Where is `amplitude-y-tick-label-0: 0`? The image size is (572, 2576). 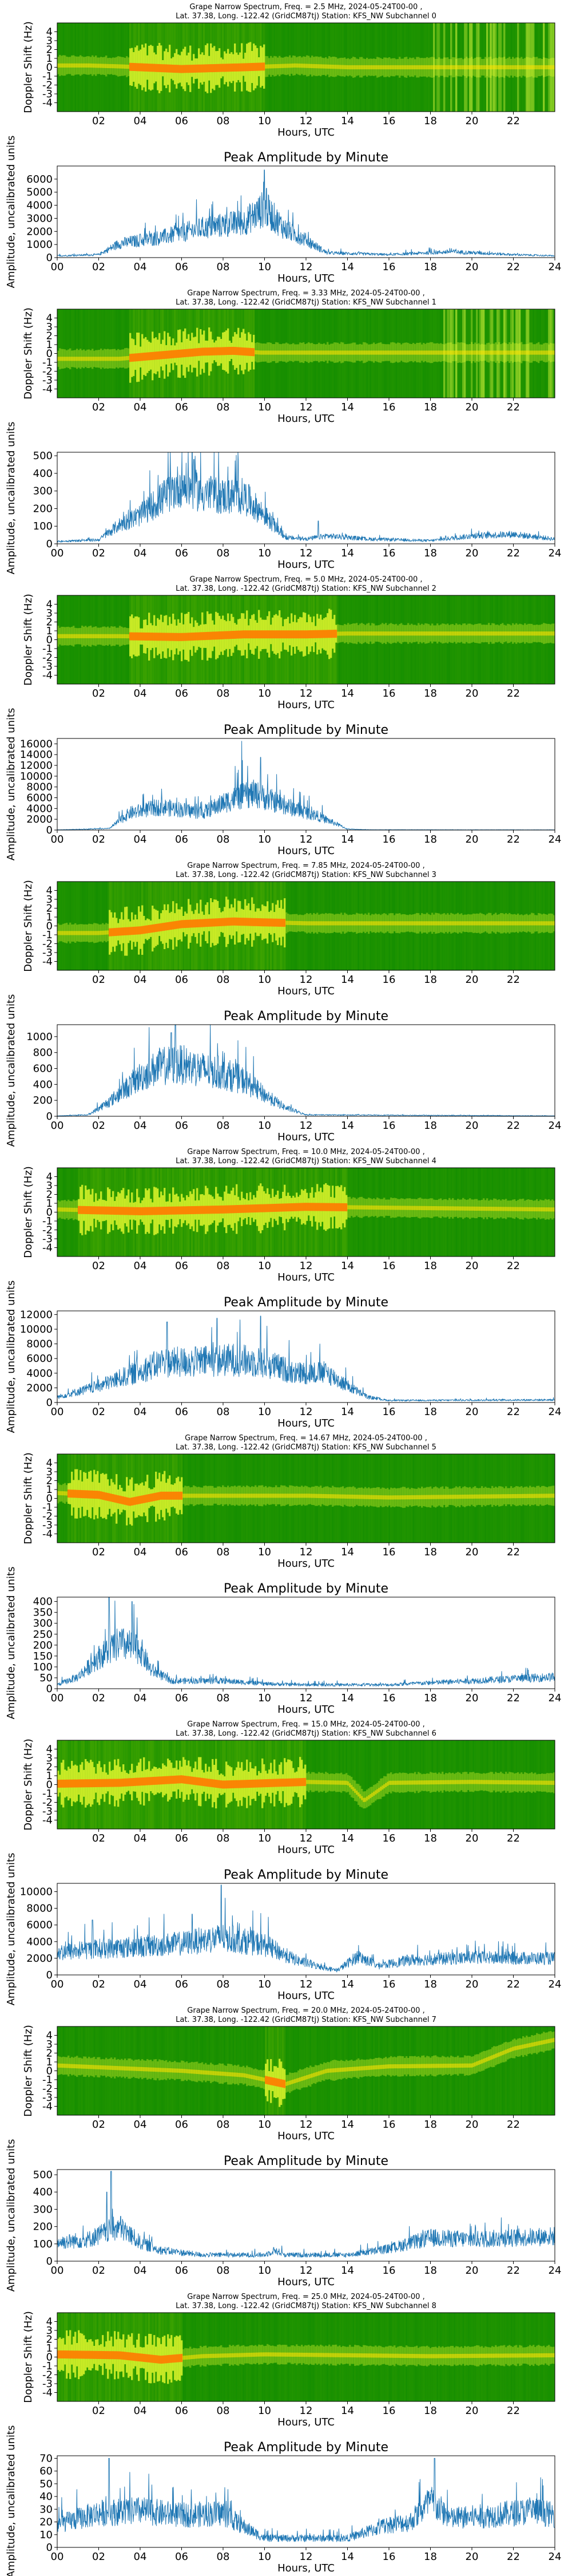
amplitude-y-tick-label-0: 0 is located at coordinates (49, 258).